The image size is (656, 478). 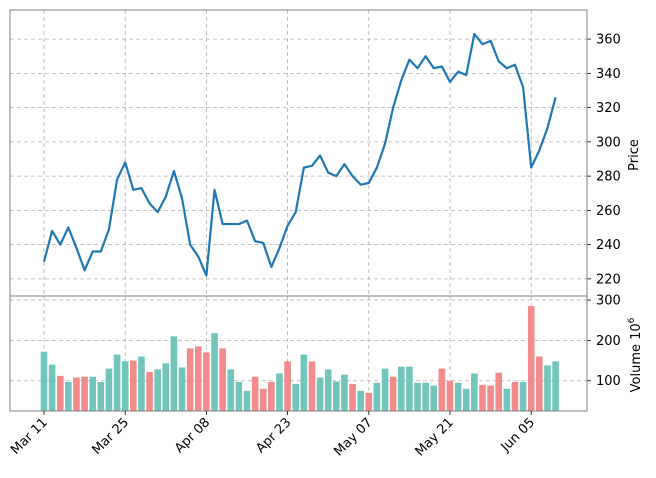 What do you see at coordinates (634, 155) in the screenshot?
I see `price-axis-label: Price` at bounding box center [634, 155].